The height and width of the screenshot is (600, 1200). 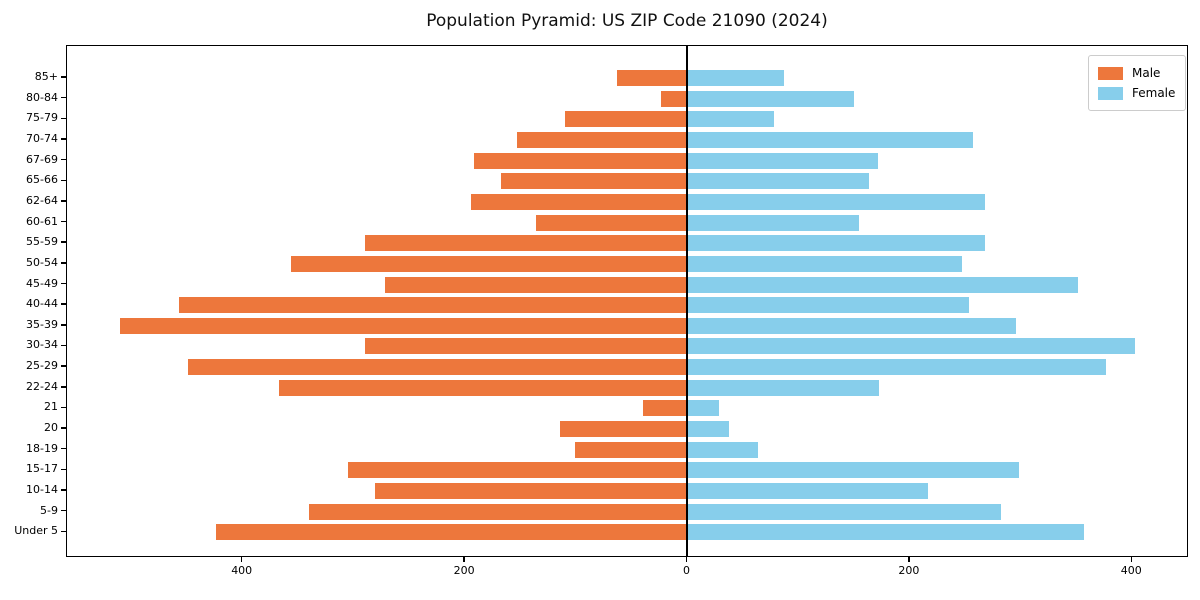 I want to click on ytick-label: 85+, so click(x=46, y=76).